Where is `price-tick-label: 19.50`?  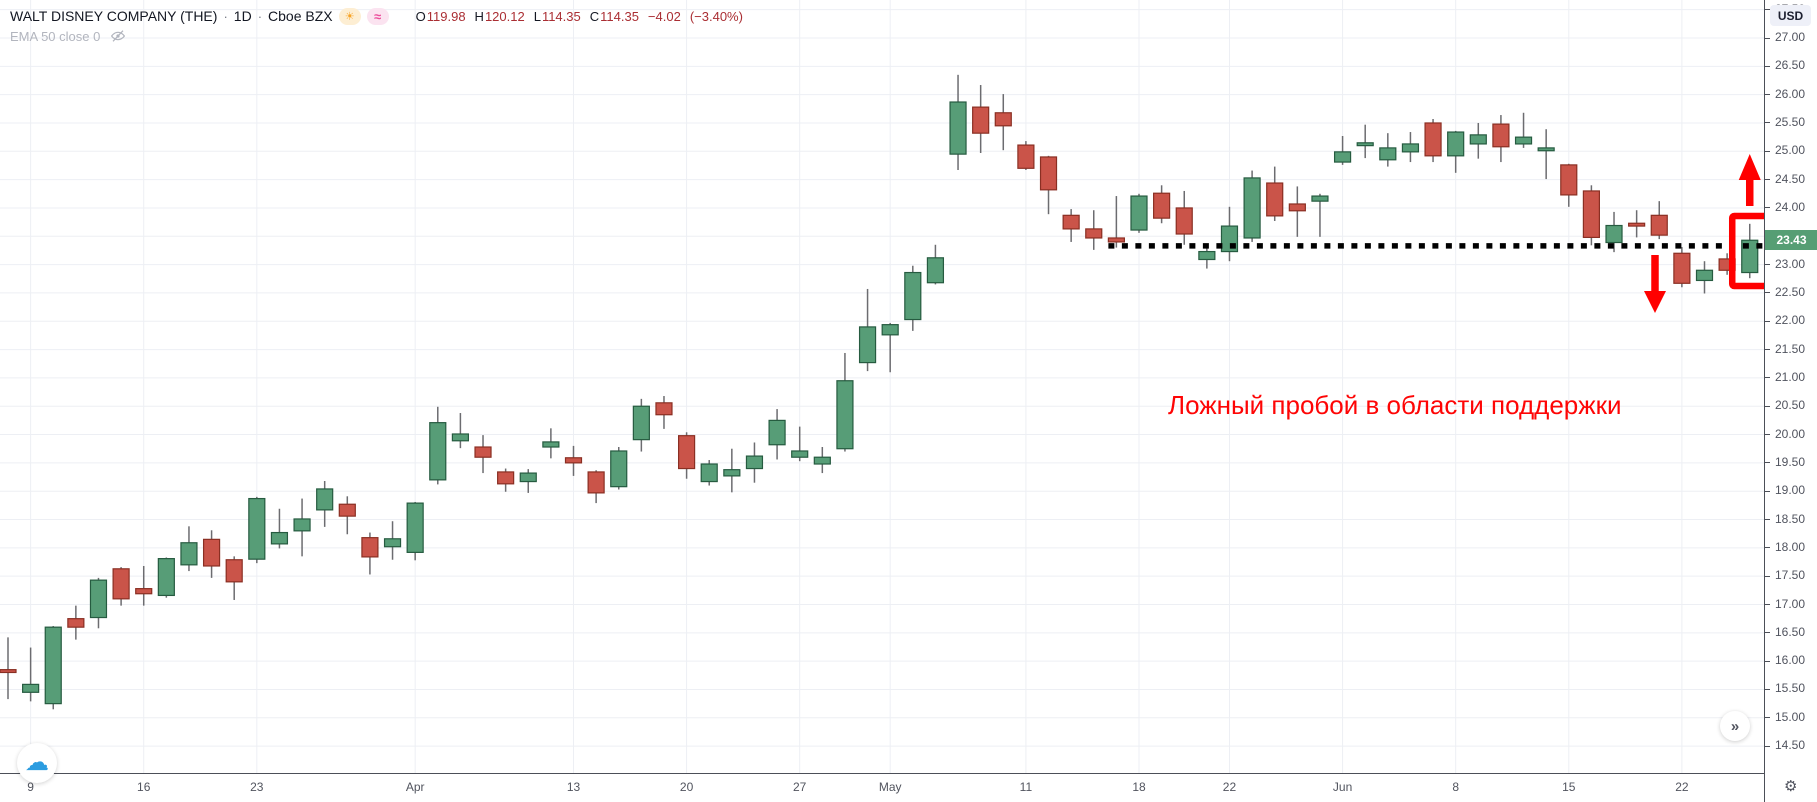 price-tick-label: 19.50 is located at coordinates (1790, 461).